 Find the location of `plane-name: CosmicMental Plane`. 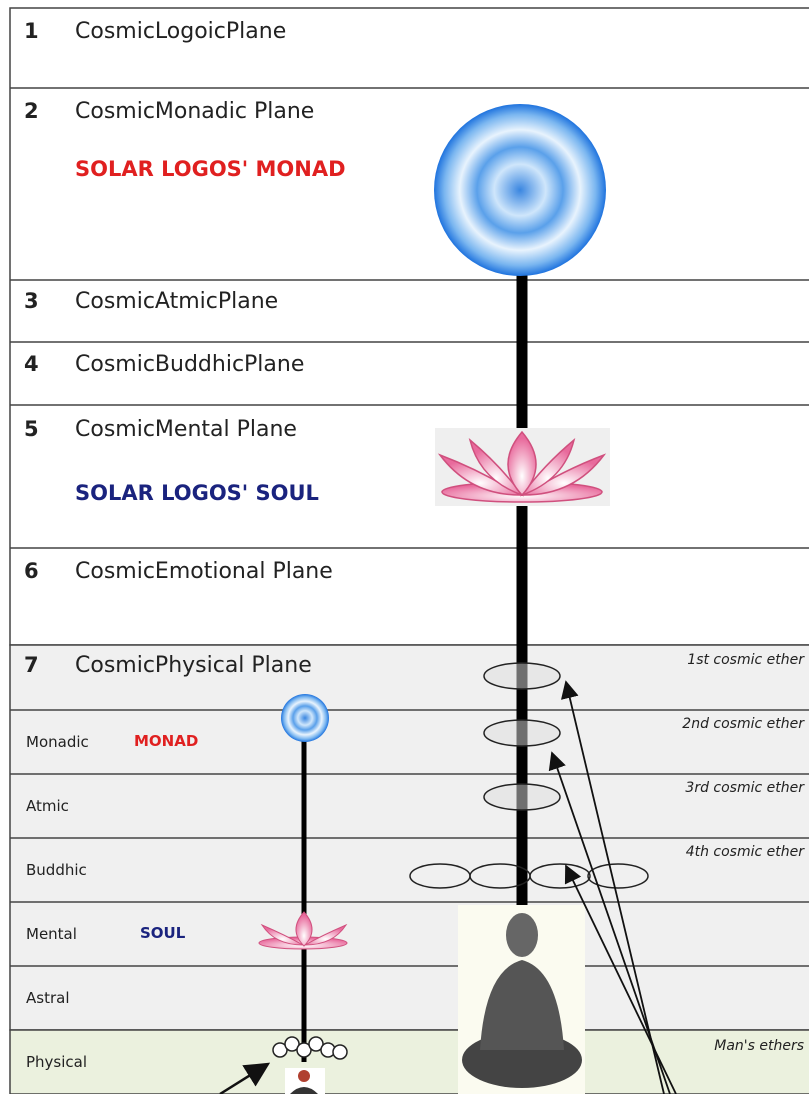

plane-name: CosmicMental Plane is located at coordinates (186, 429).